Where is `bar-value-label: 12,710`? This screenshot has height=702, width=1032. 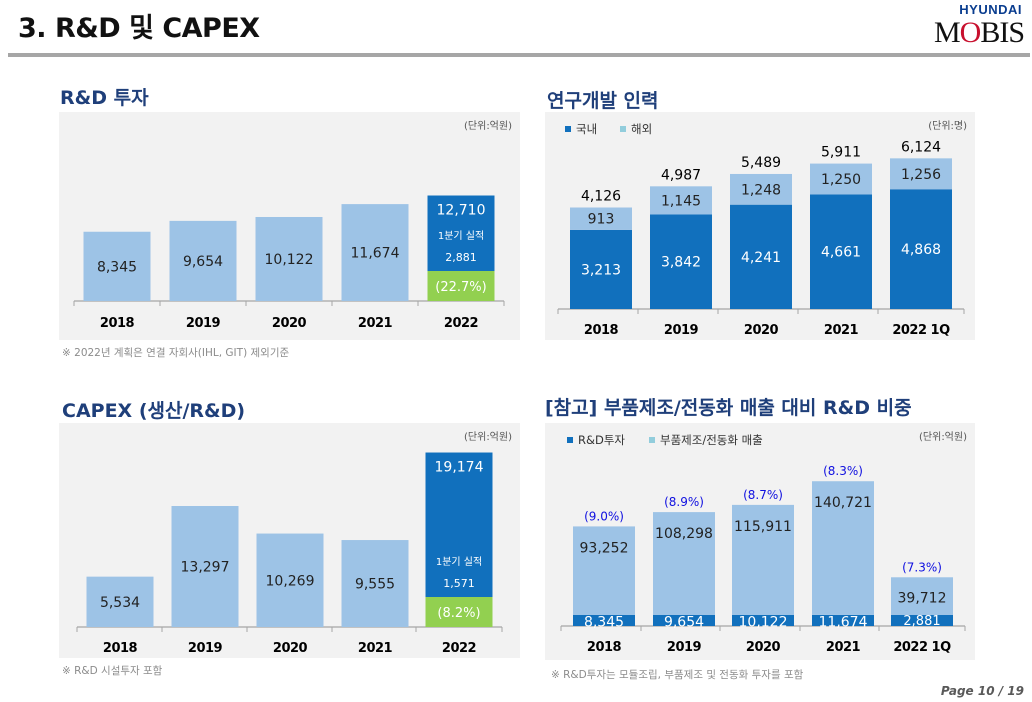
bar-value-label: 12,710 is located at coordinates (461, 211).